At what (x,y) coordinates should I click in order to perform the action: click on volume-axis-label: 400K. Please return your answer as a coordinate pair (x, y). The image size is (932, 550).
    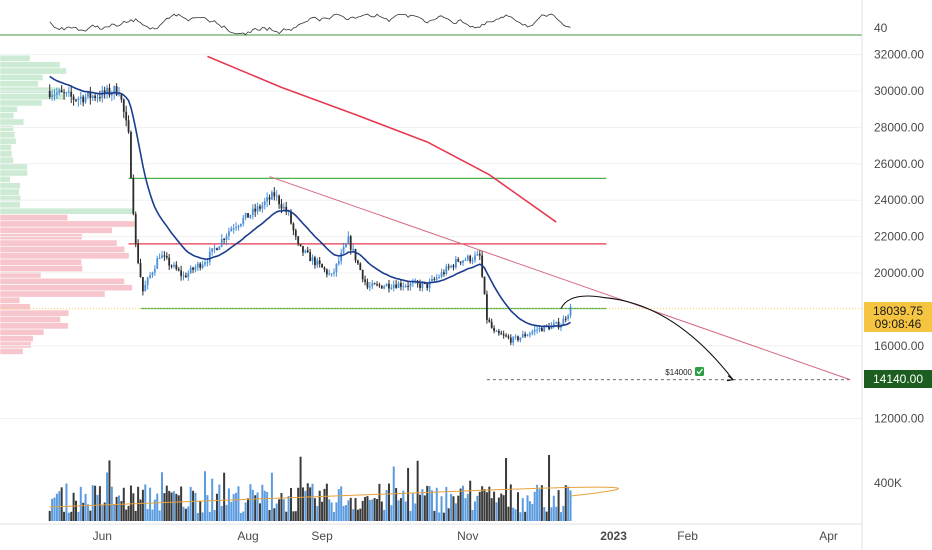
    Looking at the image, I should click on (888, 483).